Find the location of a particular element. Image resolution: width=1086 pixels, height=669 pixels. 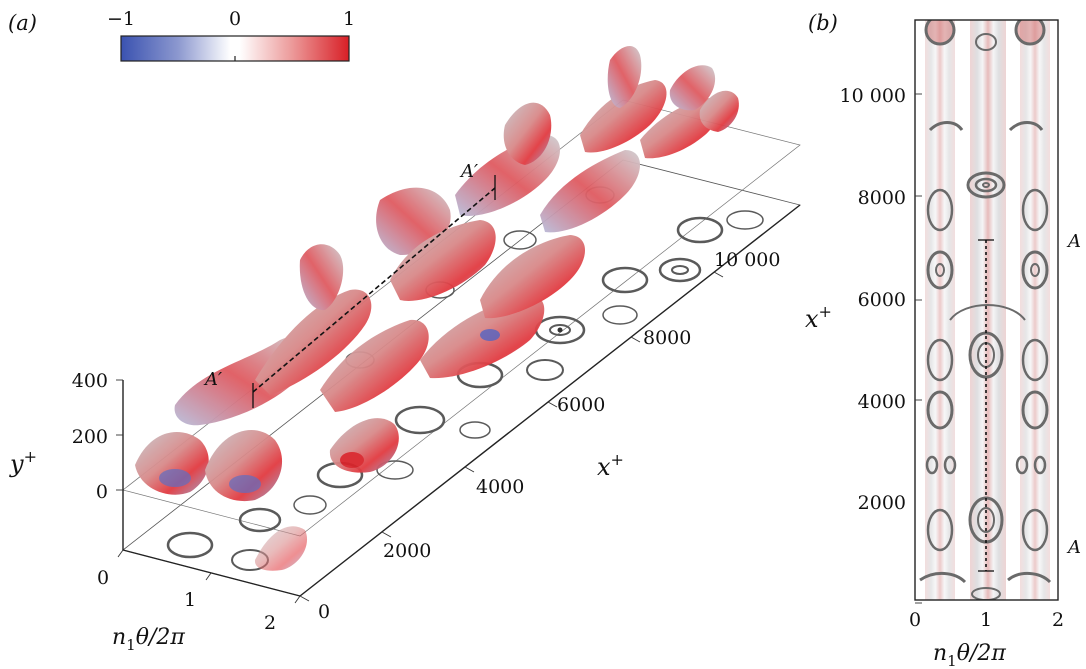

colorbar: −1 0 1 is located at coordinates (231, 35).